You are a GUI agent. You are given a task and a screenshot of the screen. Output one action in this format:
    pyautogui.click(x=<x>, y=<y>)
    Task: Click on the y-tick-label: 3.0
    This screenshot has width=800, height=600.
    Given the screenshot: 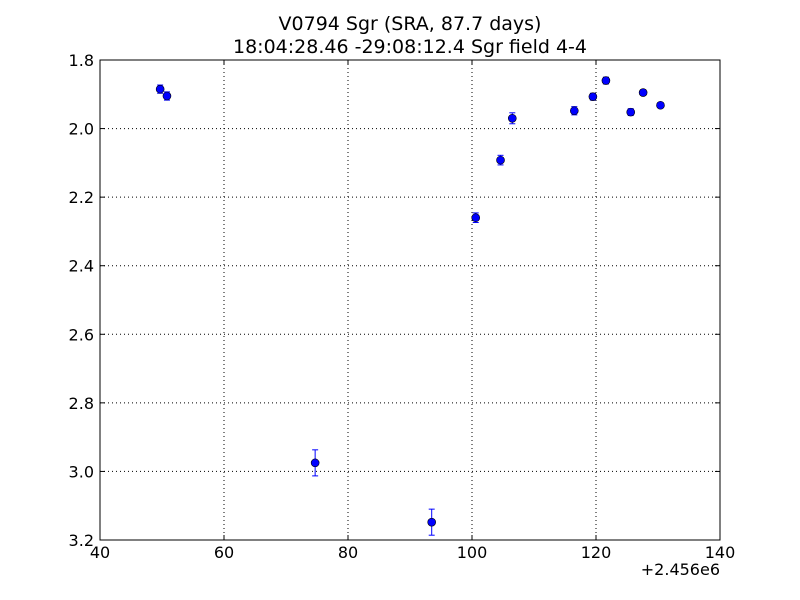 What is the action you would take?
    pyautogui.click(x=81, y=471)
    